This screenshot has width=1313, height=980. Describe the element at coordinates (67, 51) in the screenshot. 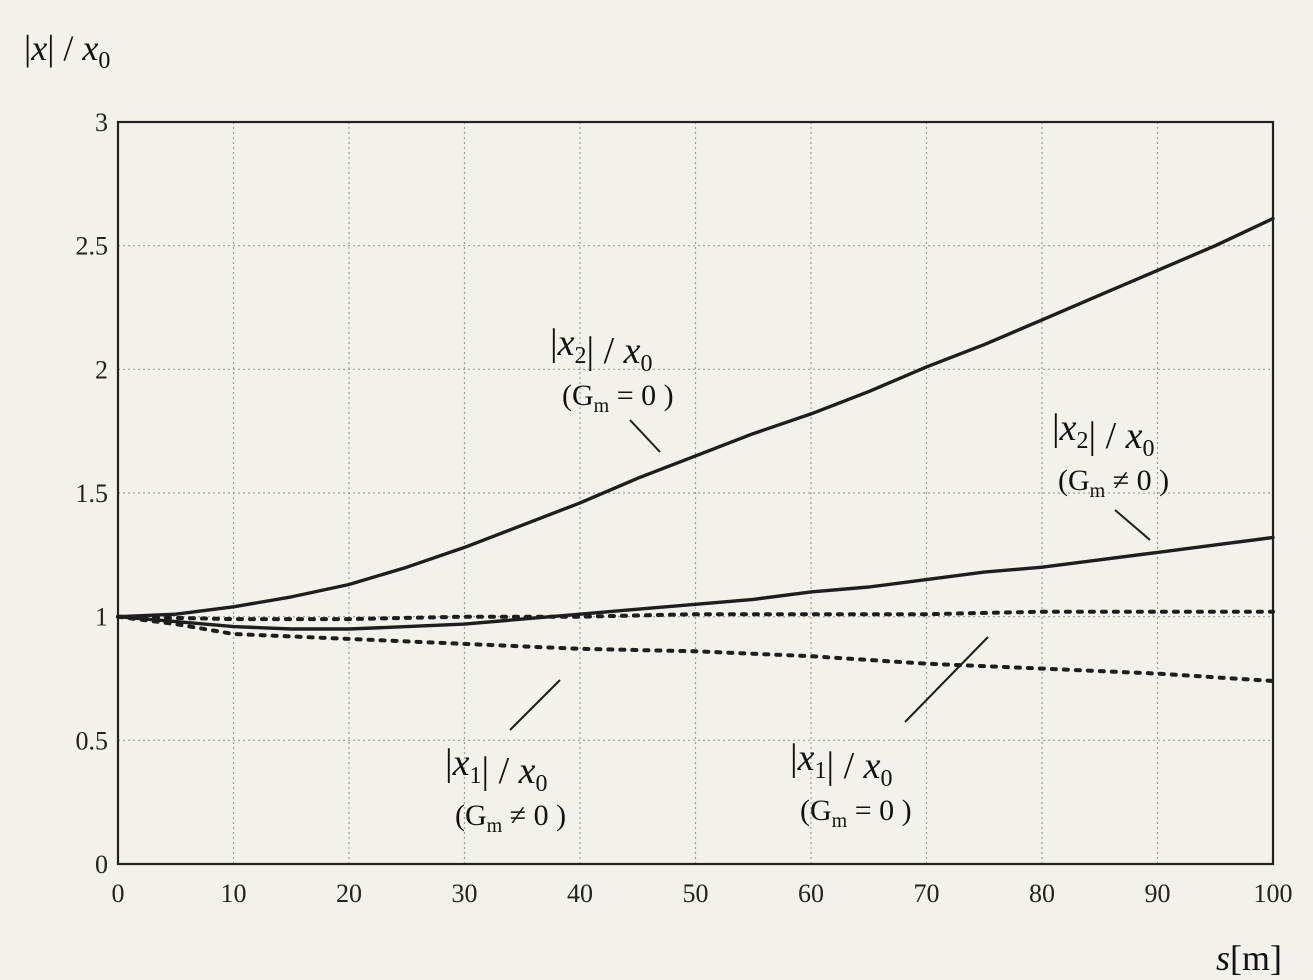

I see `y-axis-title: |x| / x0` at that location.